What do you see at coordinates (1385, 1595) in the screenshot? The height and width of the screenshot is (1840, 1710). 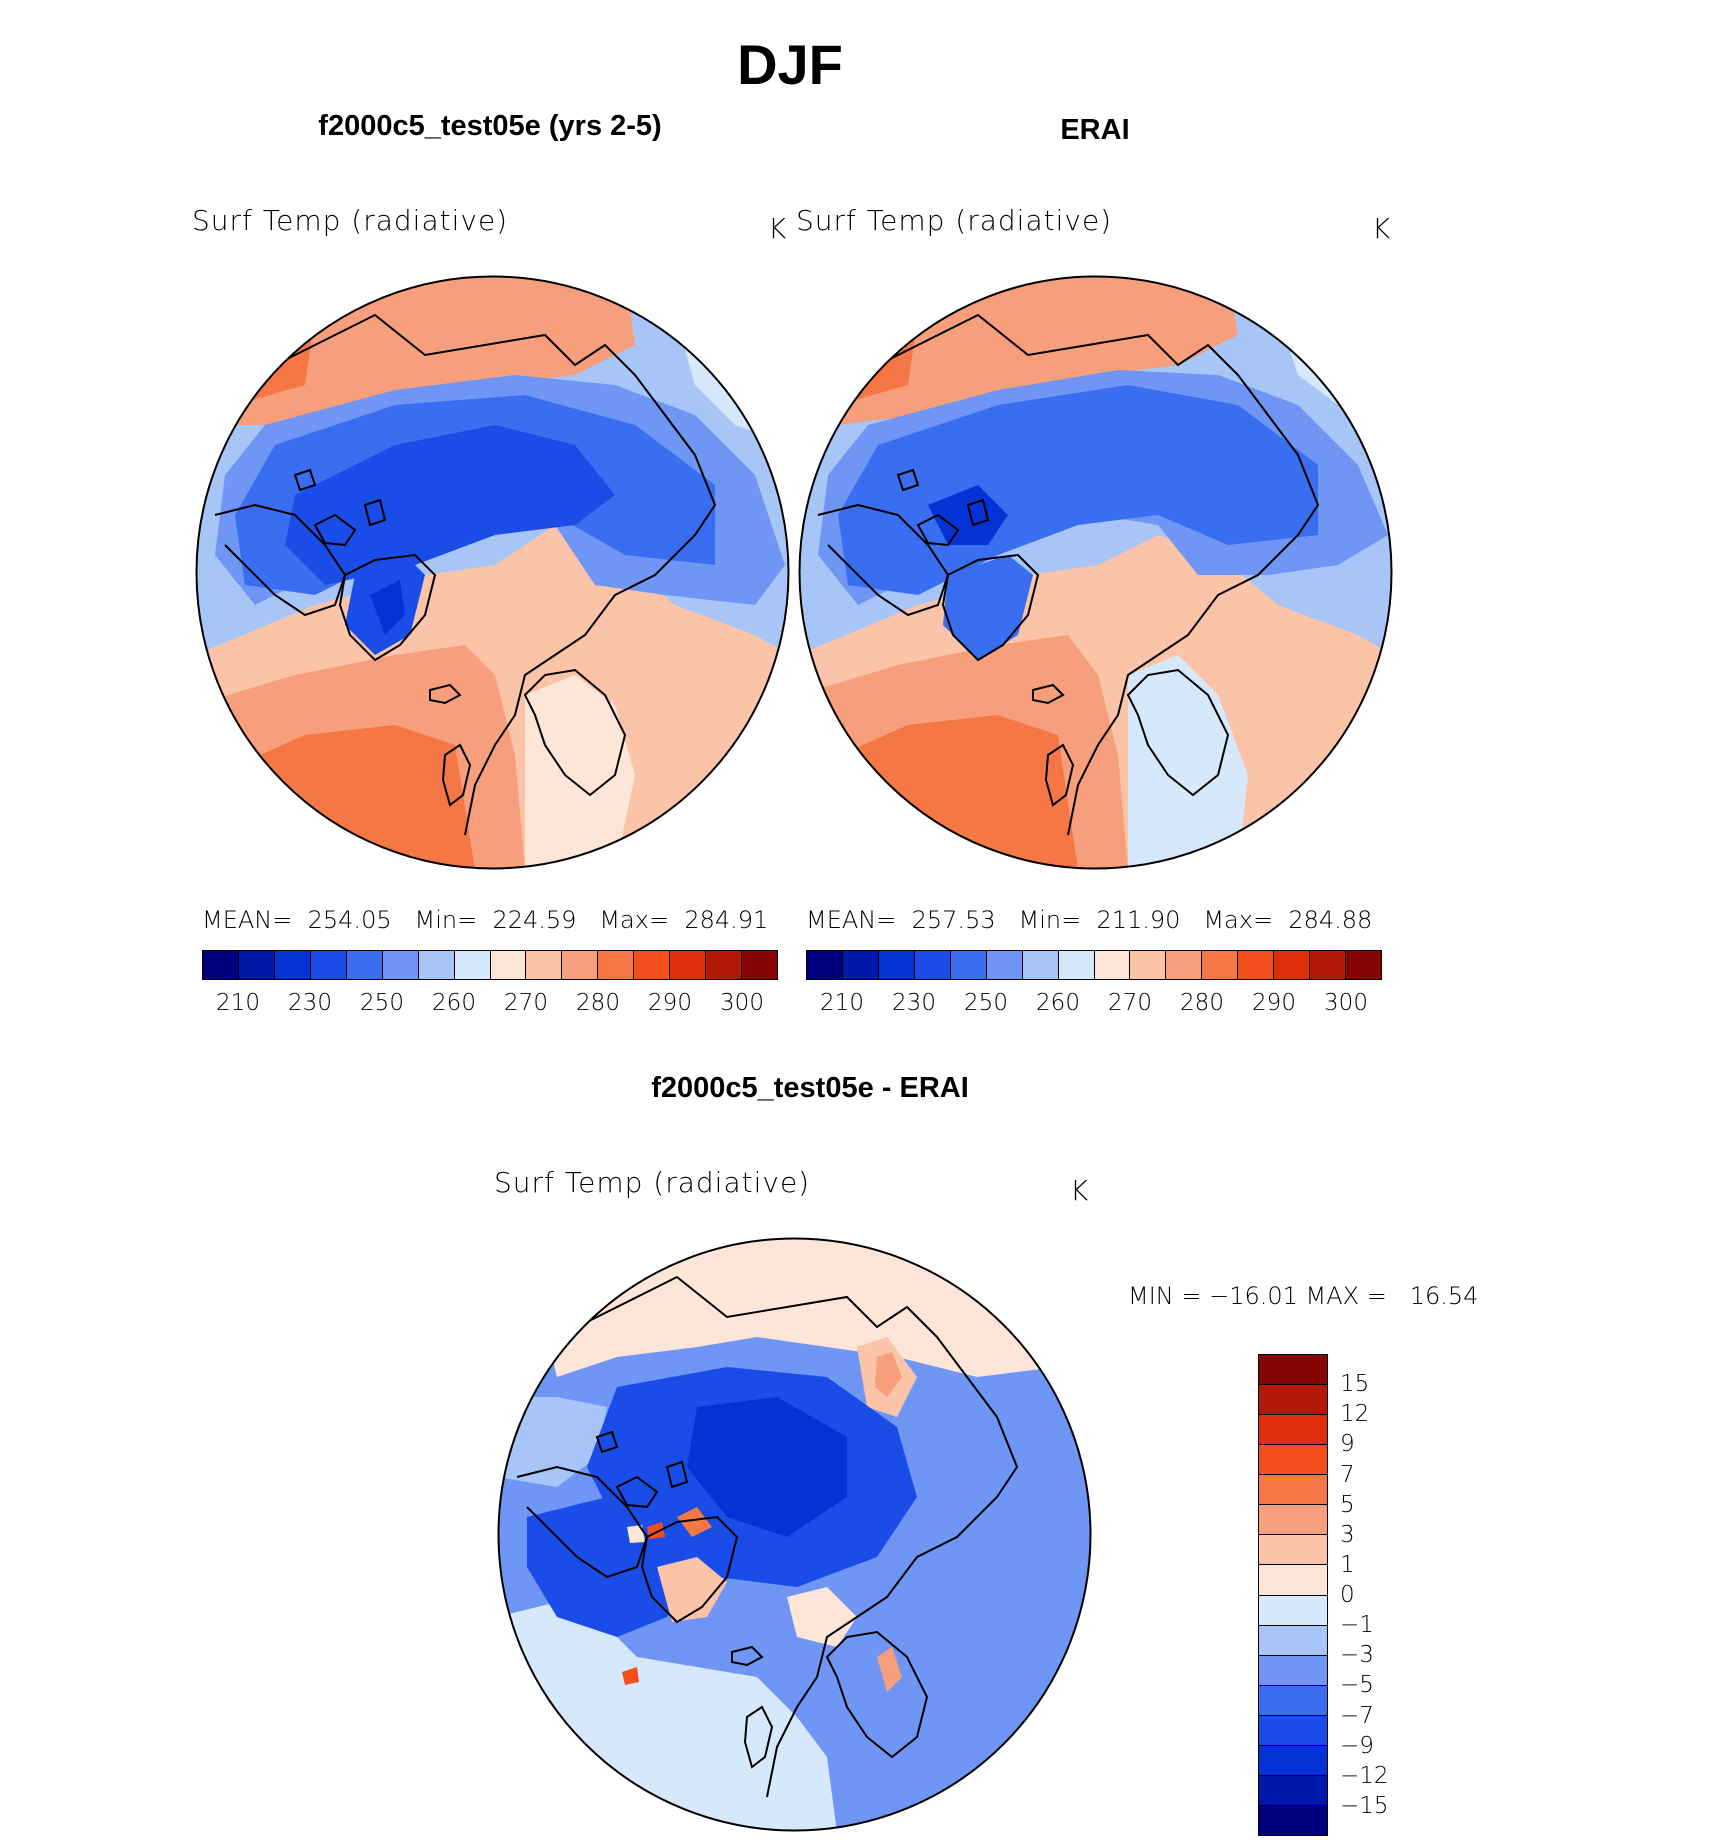 I see `diff-colorbar-ticks: 15 12 9 7 5 3 1 0 −1 −3 −5 −7 −9 −12 −15` at bounding box center [1385, 1595].